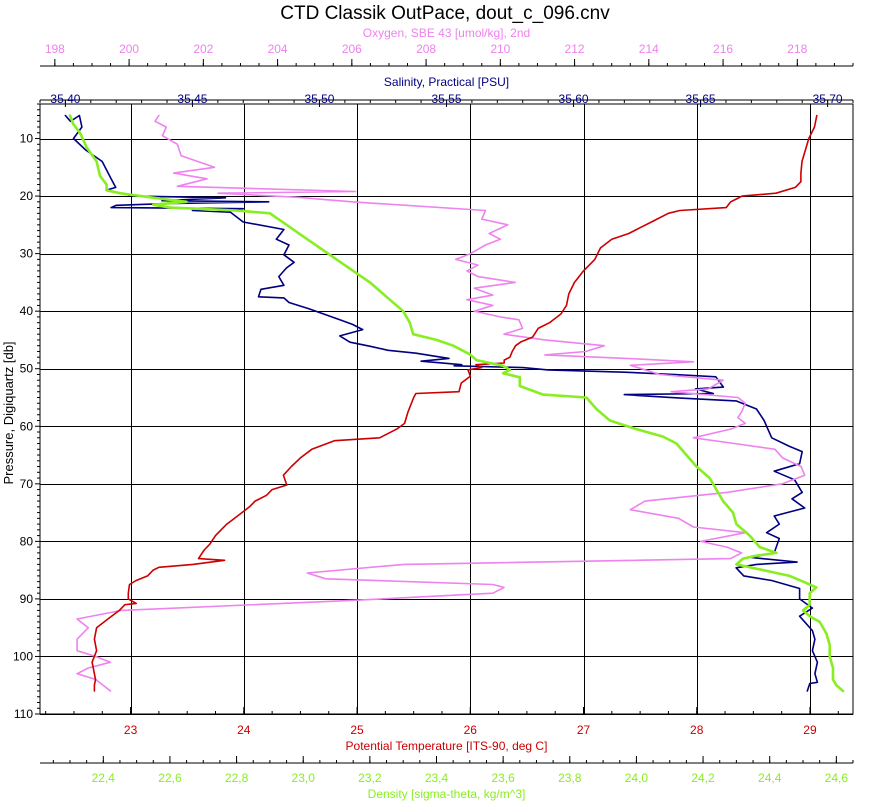 This screenshot has height=802, width=880. Describe the element at coordinates (445, 13) in the screenshot. I see `chart-title: CTD Classik OutPace, dout_c_096.cnv` at that location.